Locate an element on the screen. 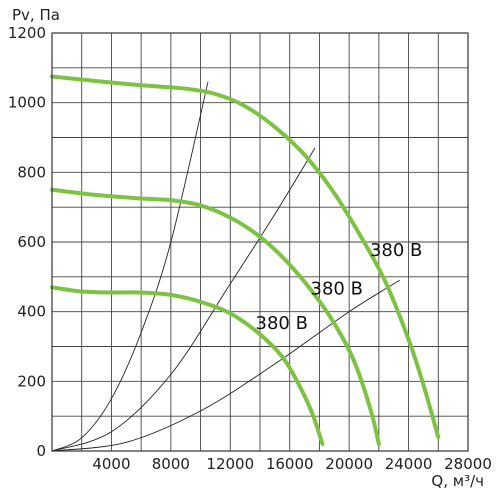 The image size is (500, 492). x-axis-title: Q, м³/ч is located at coordinates (457, 481).